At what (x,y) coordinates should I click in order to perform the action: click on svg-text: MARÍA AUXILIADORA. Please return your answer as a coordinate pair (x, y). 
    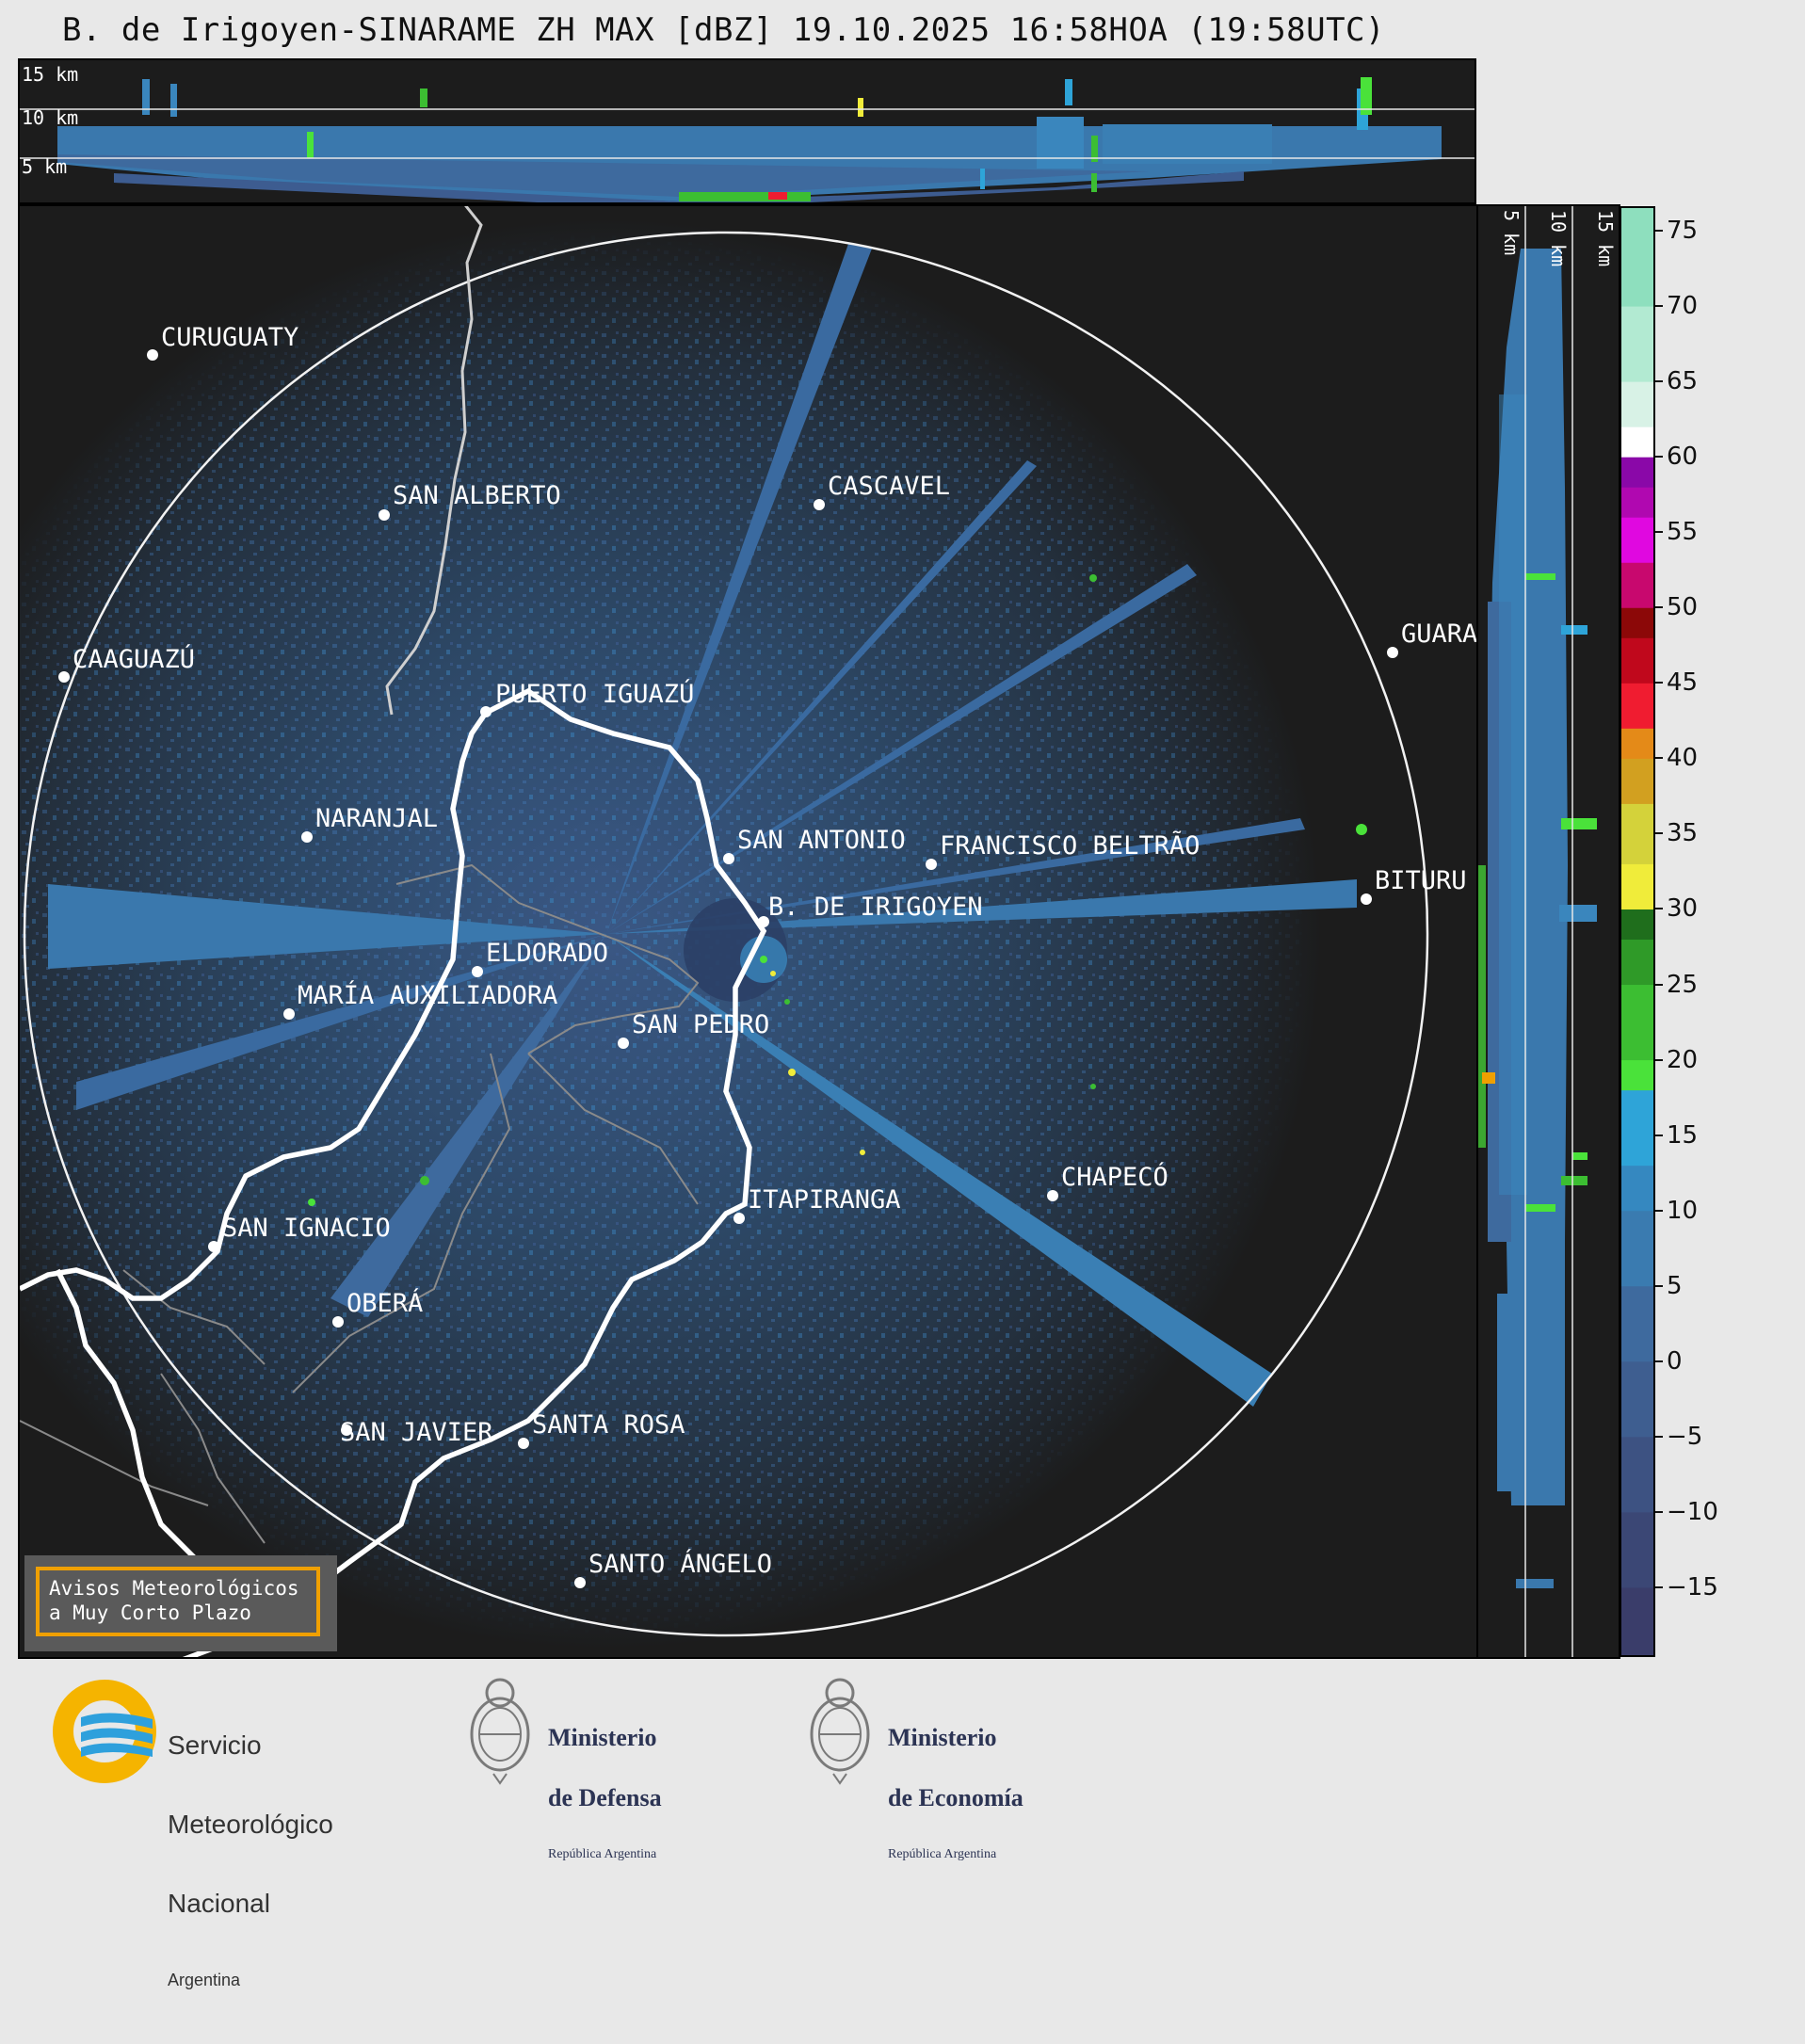
    Looking at the image, I should click on (427, 995).